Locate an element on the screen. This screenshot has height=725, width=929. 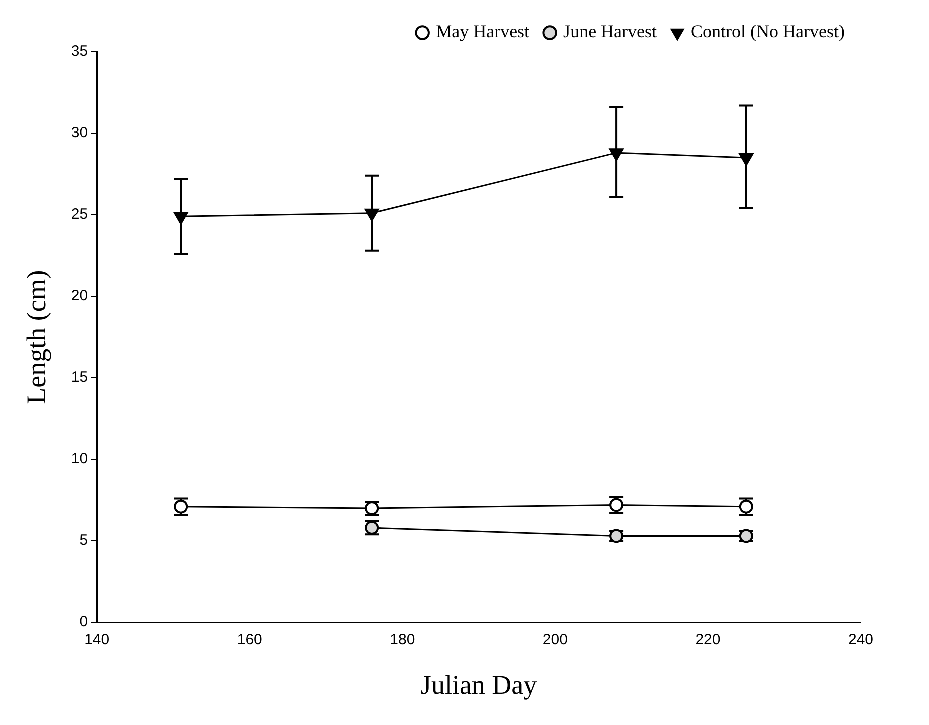
x-tick-label: 160 is located at coordinates (249, 640).